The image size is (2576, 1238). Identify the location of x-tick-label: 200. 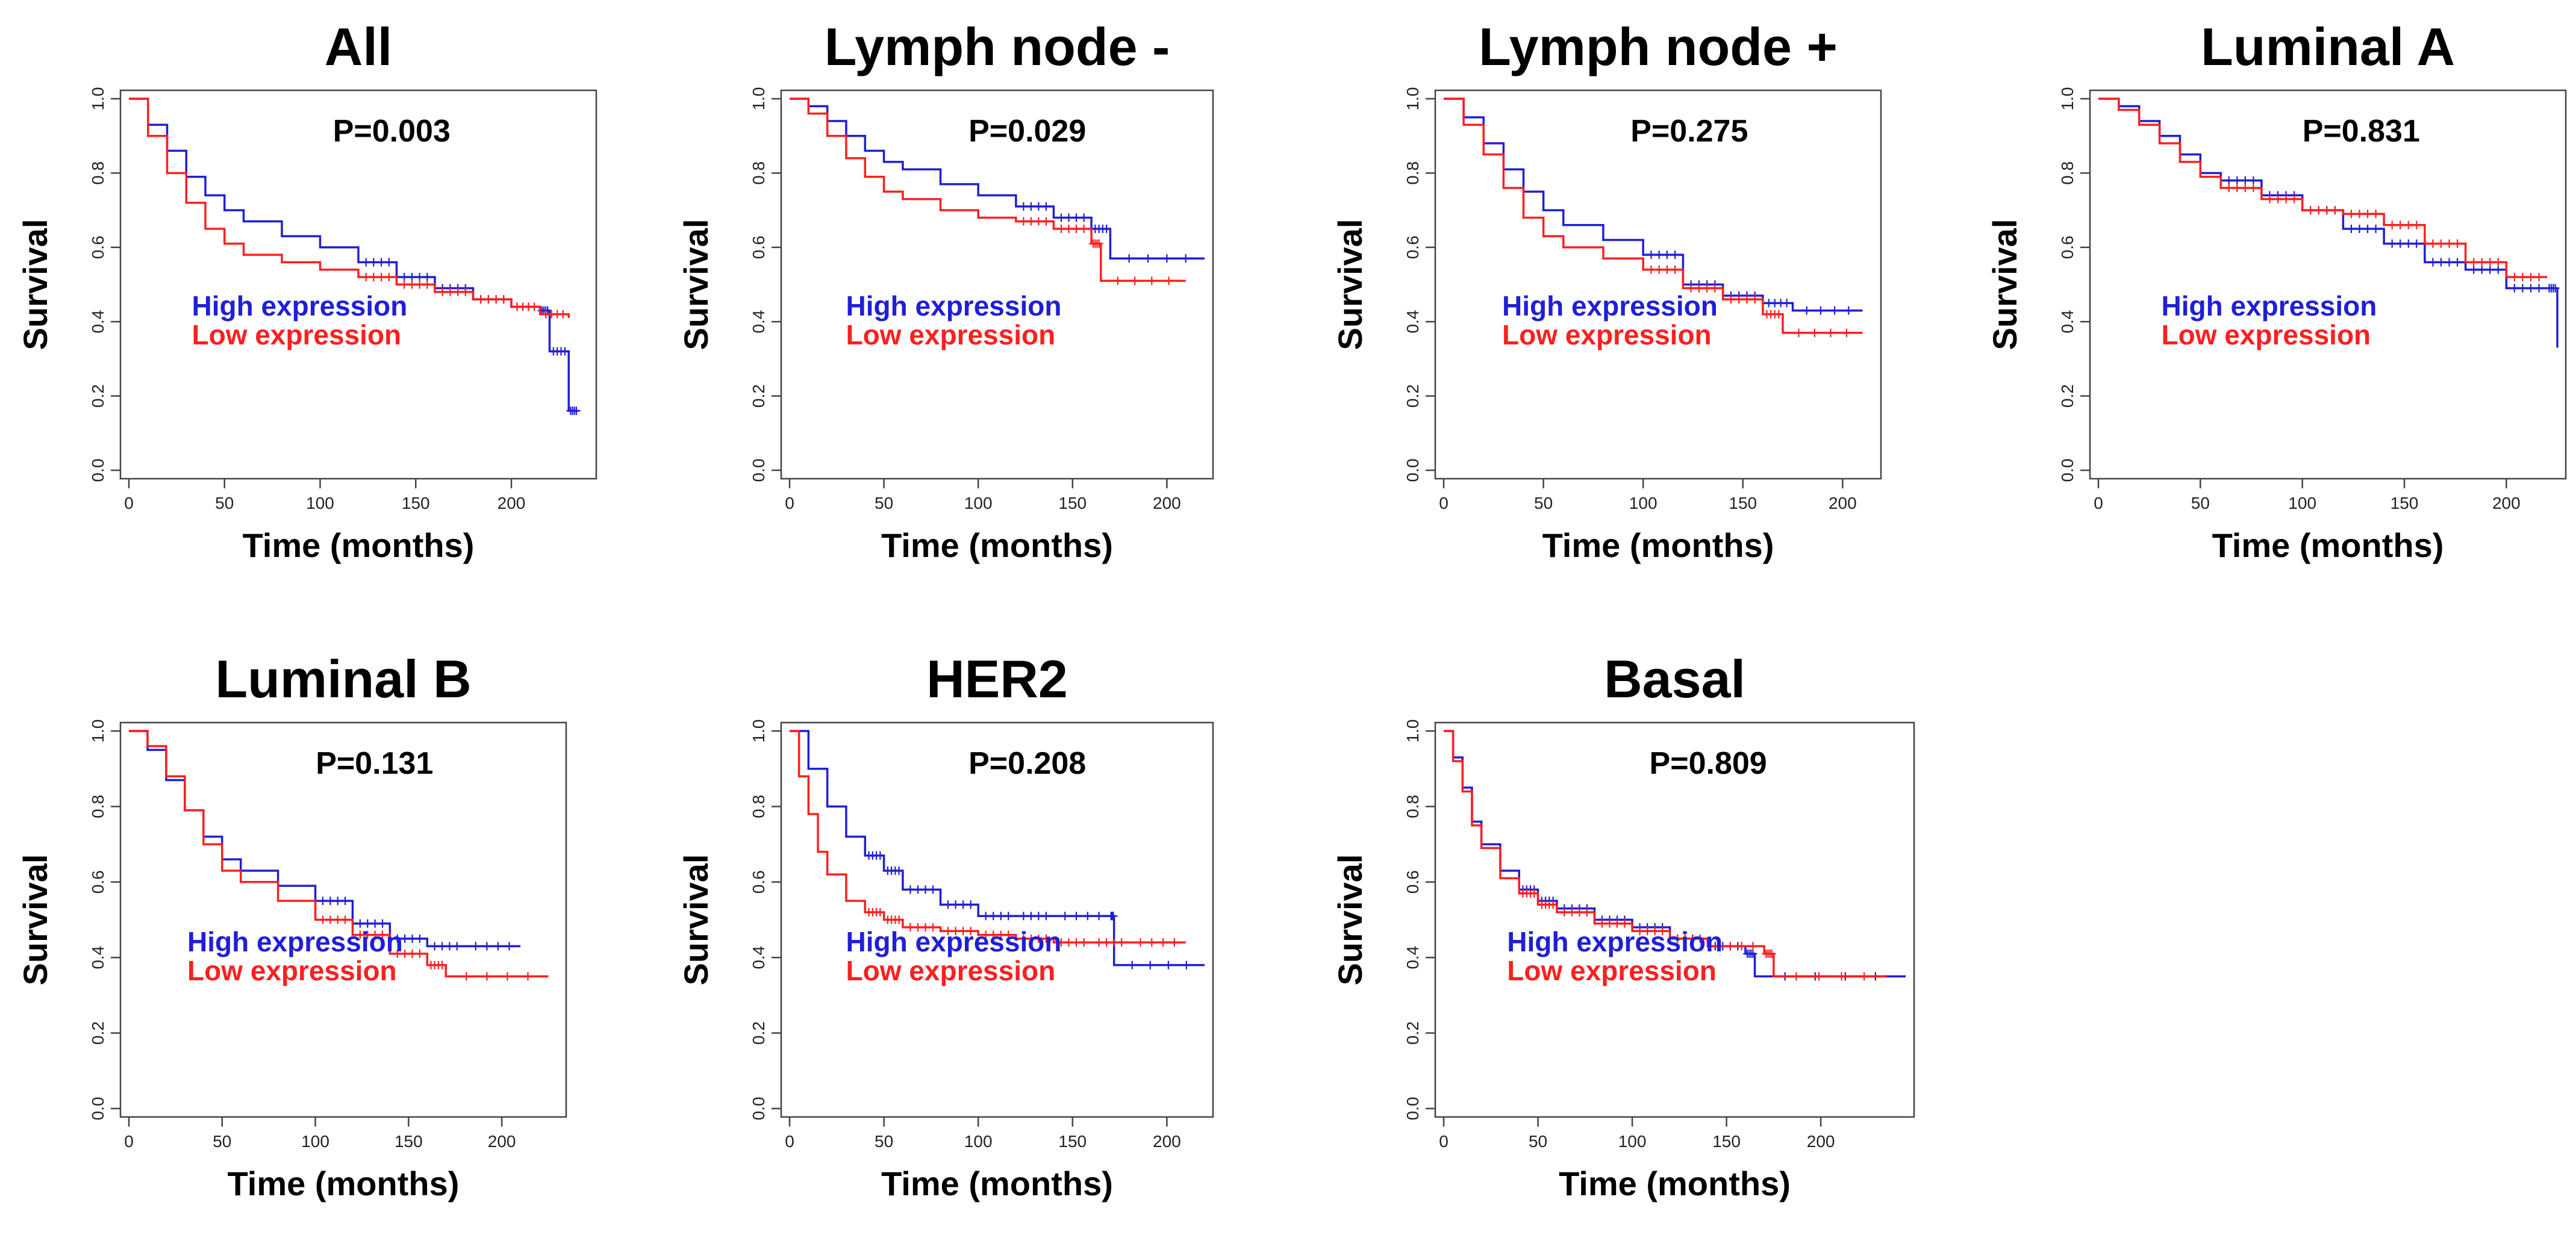
(2506, 503).